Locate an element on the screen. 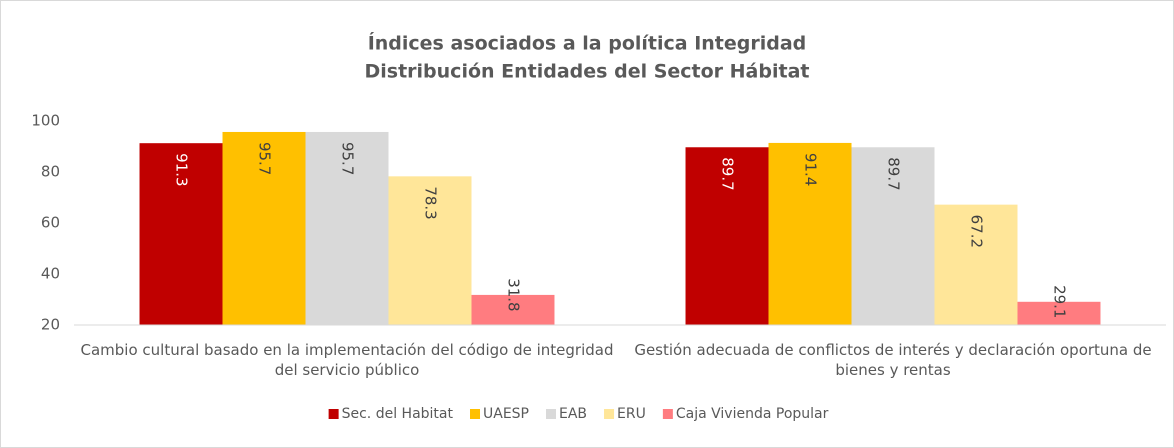 The width and height of the screenshot is (1174, 448). y-tick-label: 40 is located at coordinates (50, 274).